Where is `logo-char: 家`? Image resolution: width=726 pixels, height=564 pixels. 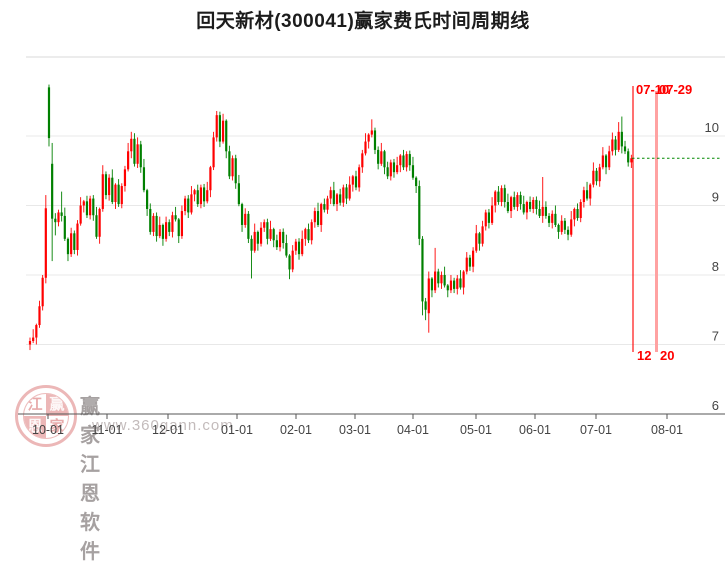
logo-char: 家 is located at coordinates (57, 426).